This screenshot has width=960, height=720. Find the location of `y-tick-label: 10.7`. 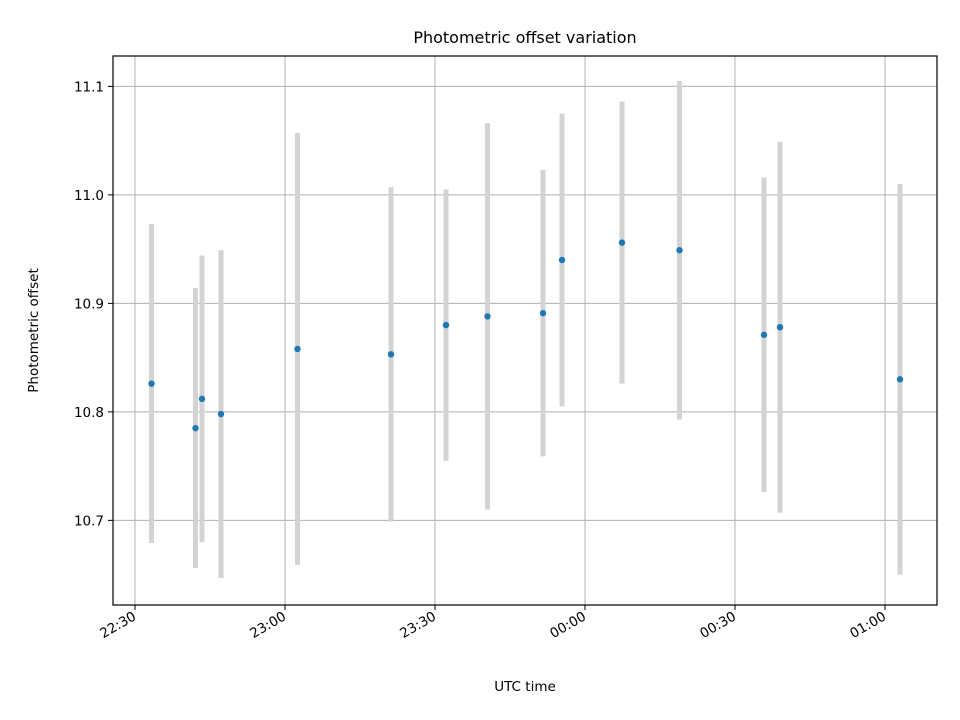

y-tick-label: 10.7 is located at coordinates (89, 521).